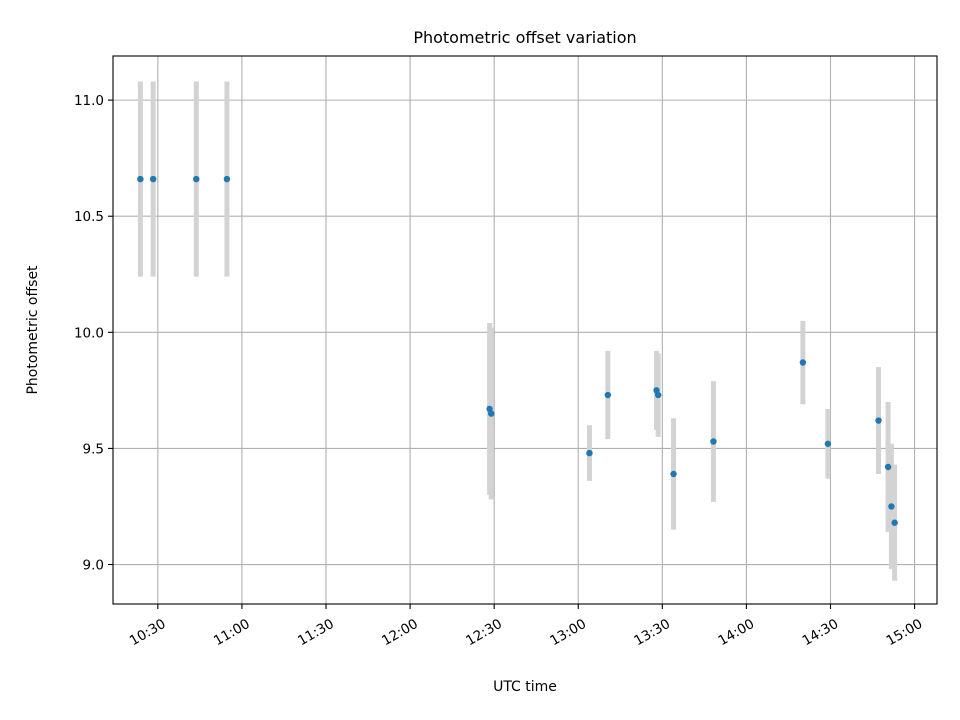 The image size is (960, 720). Describe the element at coordinates (525, 687) in the screenshot. I see `x-axis-label: UTC time` at that location.